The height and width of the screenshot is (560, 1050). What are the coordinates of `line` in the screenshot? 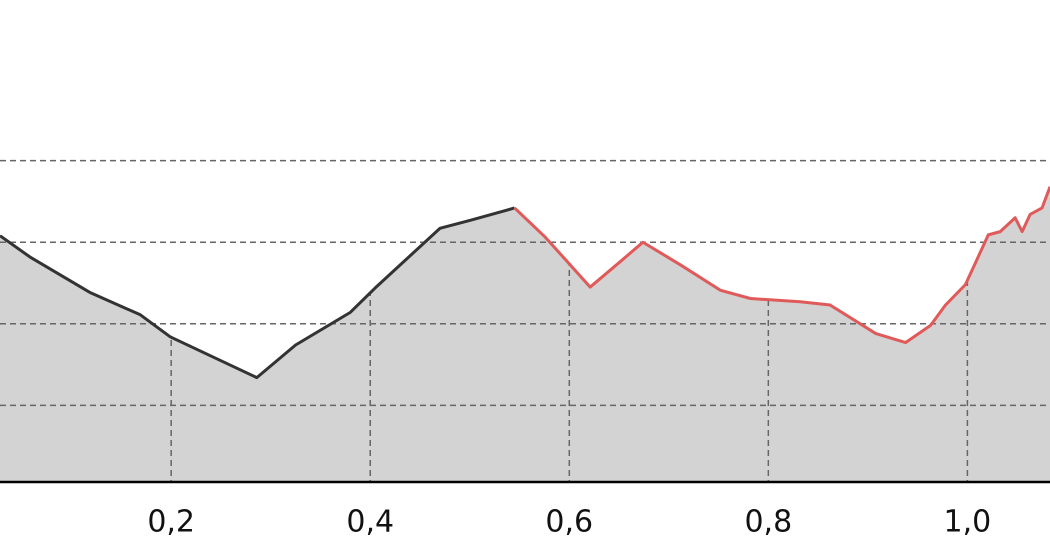 It's located at (781, 265).